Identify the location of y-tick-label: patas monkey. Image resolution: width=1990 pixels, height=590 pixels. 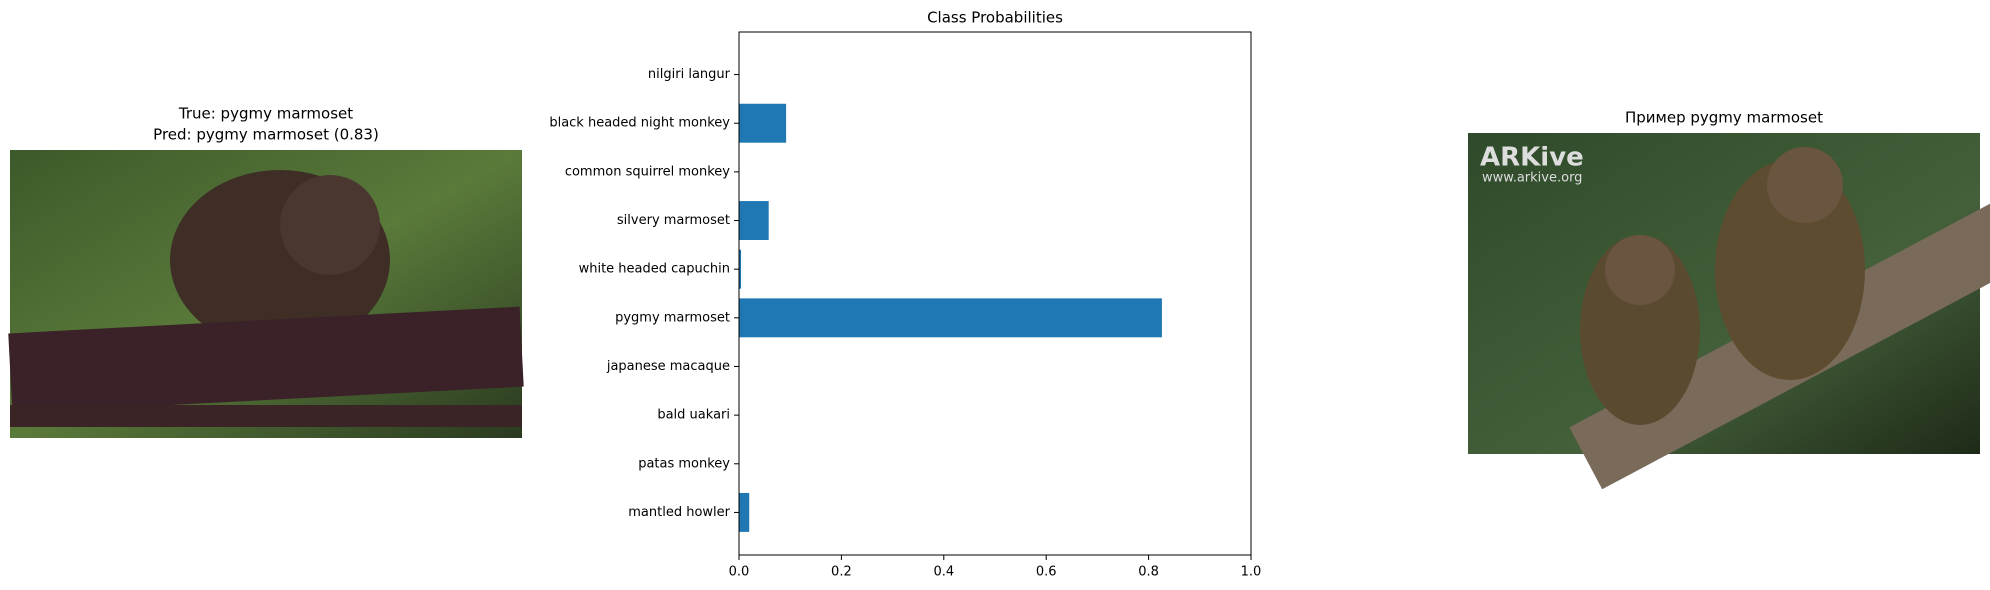
(684, 463).